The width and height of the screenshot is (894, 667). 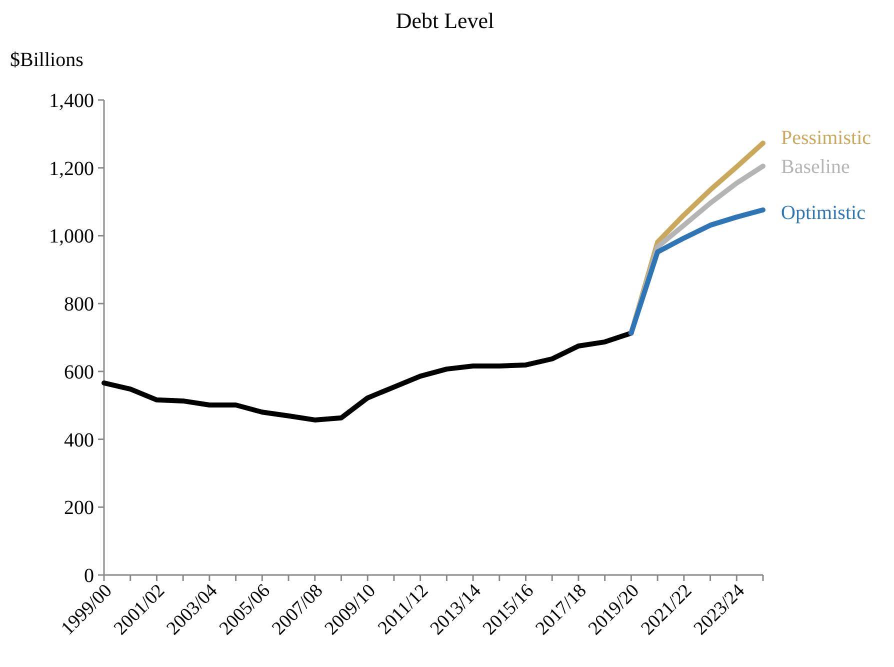 I want to click on series-label: Pessimistic, so click(x=826, y=138).